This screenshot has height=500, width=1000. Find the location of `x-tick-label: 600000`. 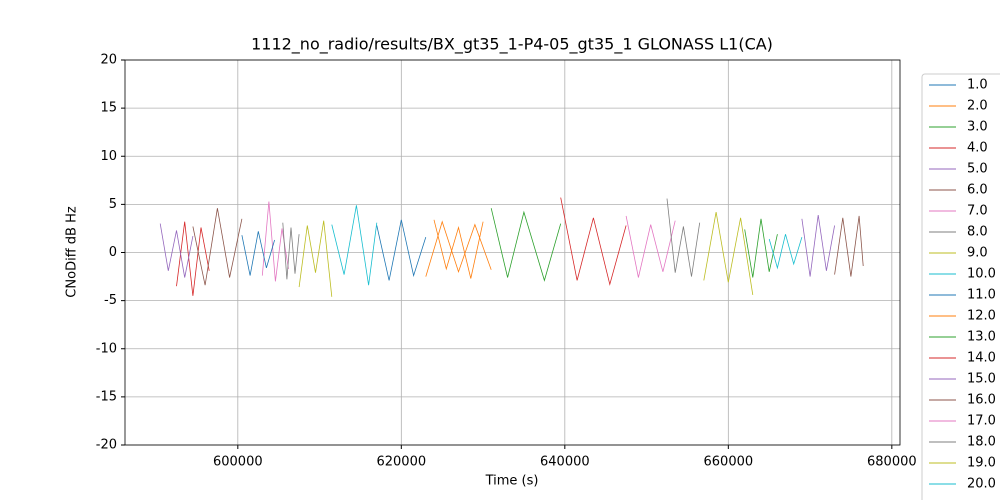

x-tick-label: 600000 is located at coordinates (238, 462).